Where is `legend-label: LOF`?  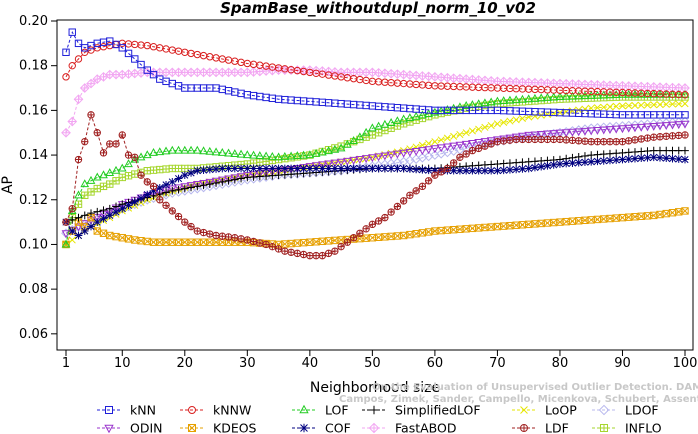 legend-label: LOF is located at coordinates (337, 410).